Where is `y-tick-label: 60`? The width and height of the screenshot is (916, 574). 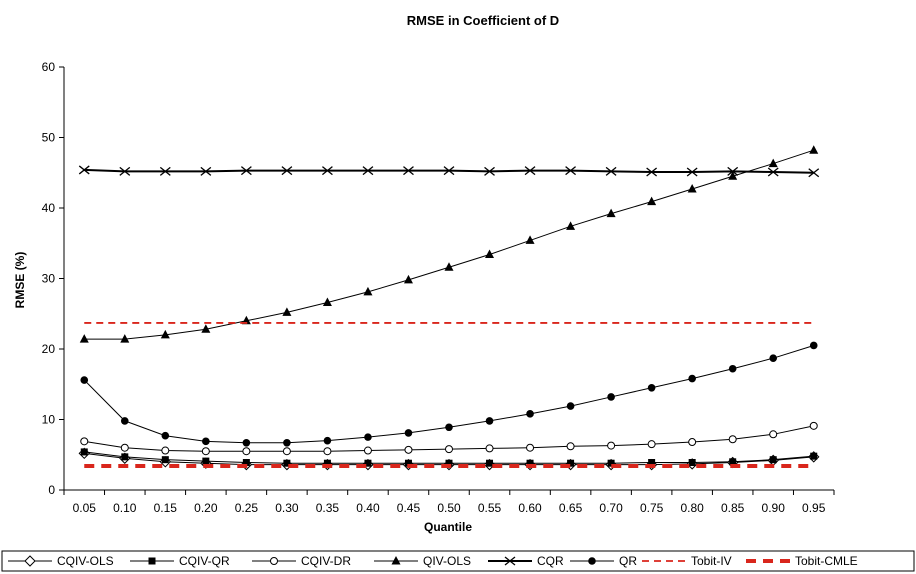 y-tick-label: 60 is located at coordinates (49, 67).